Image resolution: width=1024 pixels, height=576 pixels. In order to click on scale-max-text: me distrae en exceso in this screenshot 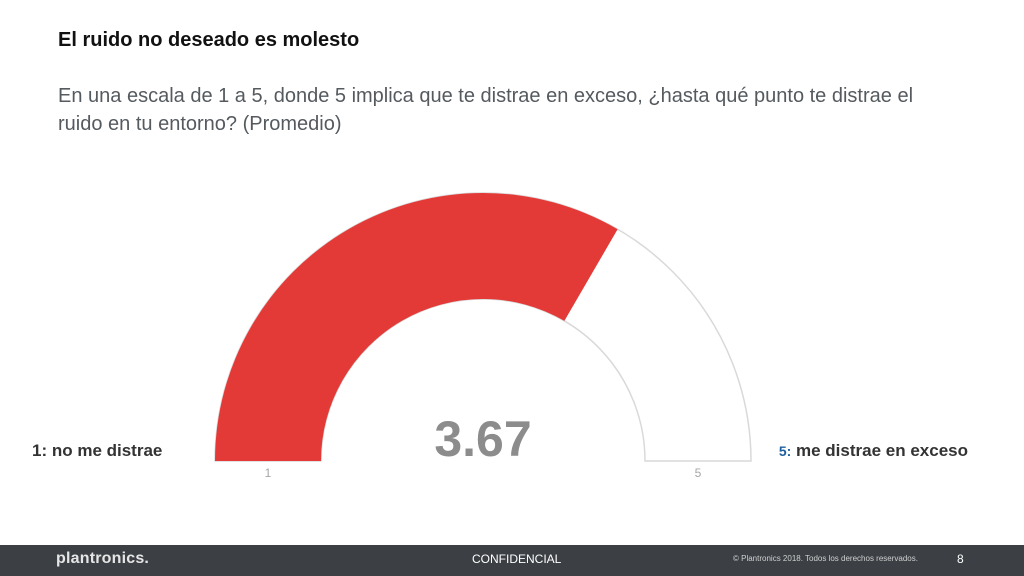, I will do `click(879, 450)`.